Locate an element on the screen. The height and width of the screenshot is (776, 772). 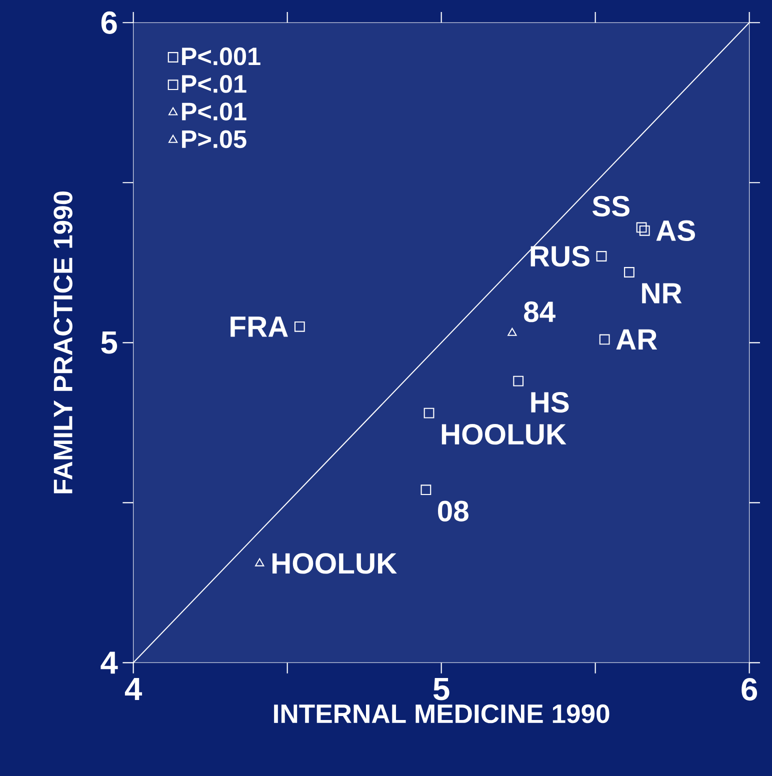
x-tick-label: 6 is located at coordinates (750, 689).